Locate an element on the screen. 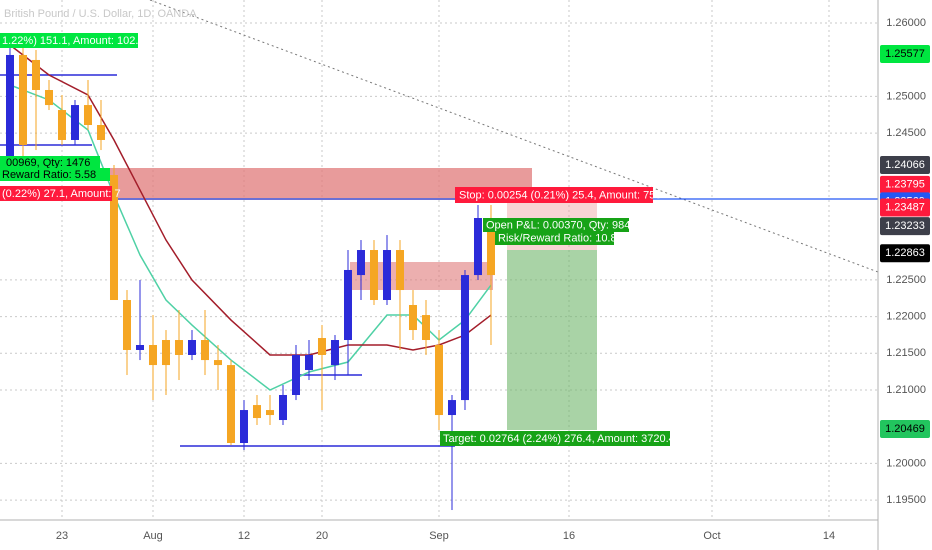  ratio-label: Risk/Reward Ratio: 10.88 is located at coordinates (560, 238).